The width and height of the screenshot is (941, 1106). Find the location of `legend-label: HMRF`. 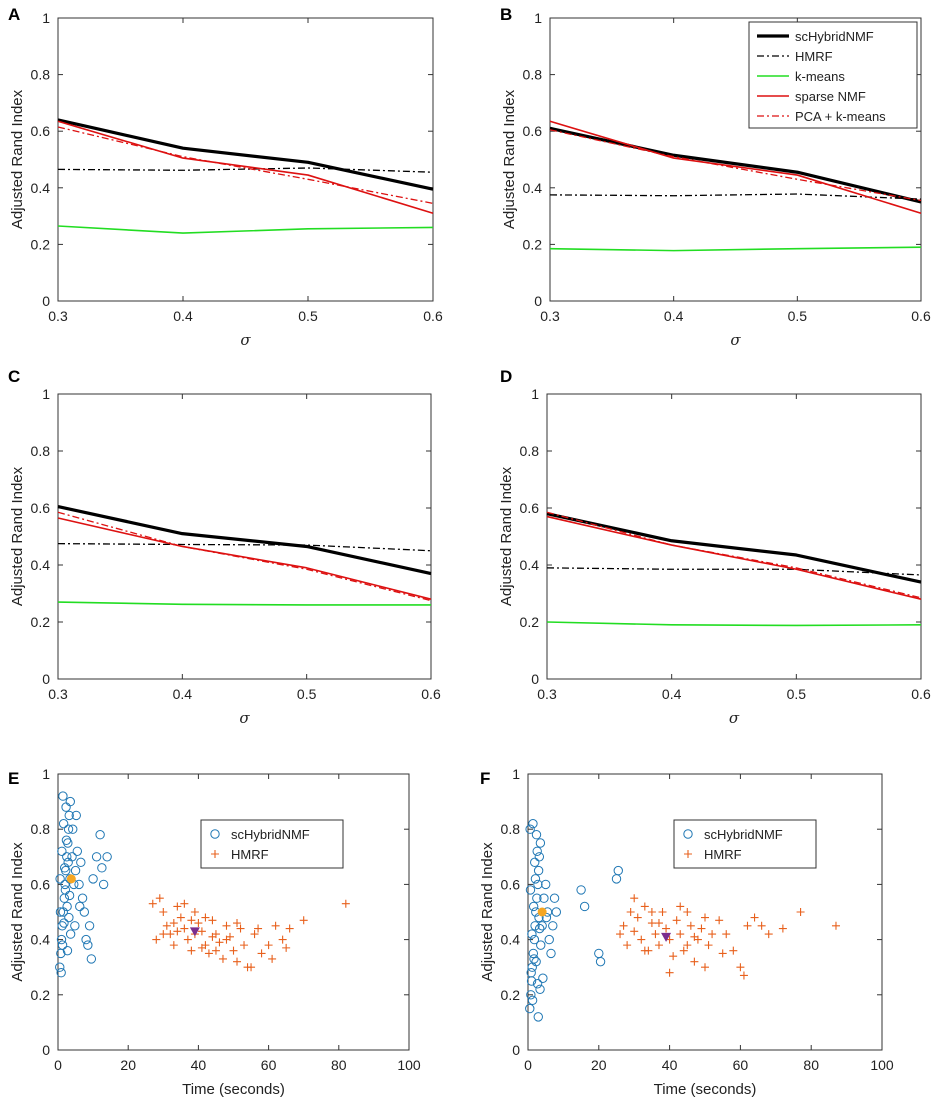

legend-label: HMRF is located at coordinates (814, 56).